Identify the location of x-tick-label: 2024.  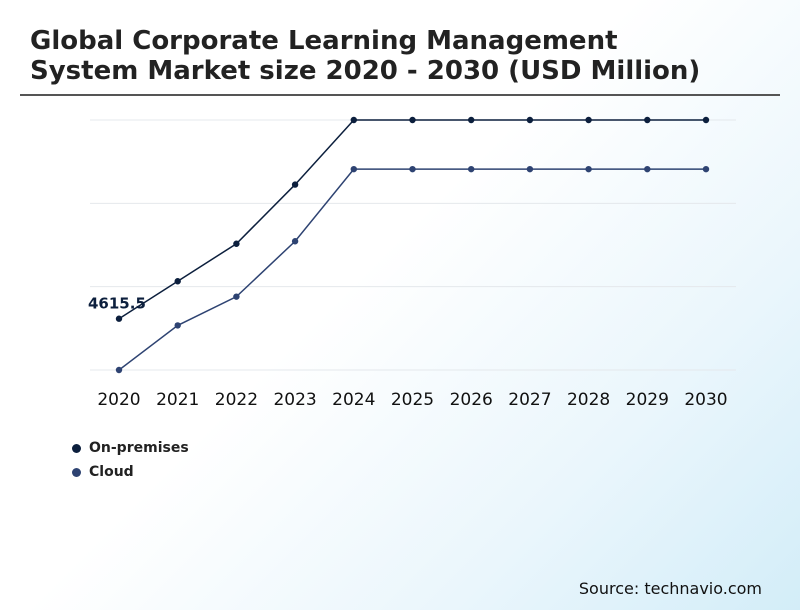
(353, 400).